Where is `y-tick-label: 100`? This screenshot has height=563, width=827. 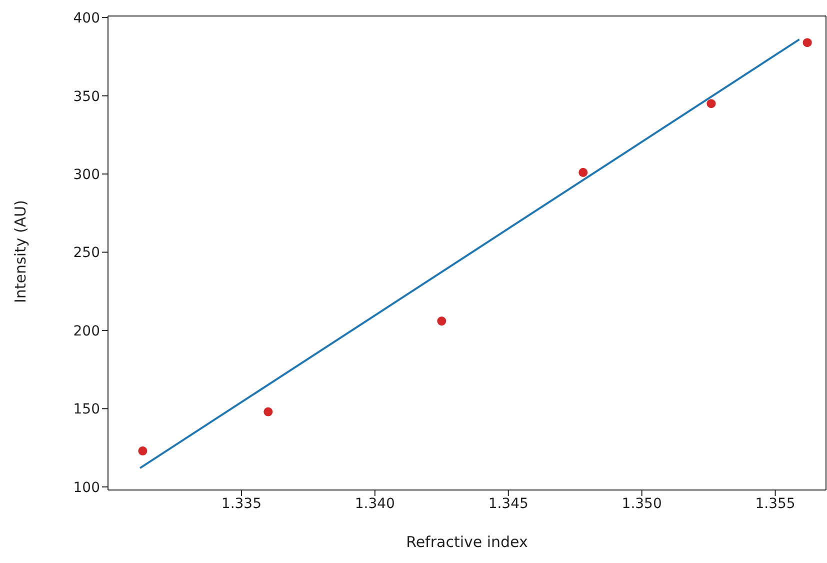 y-tick-label: 100 is located at coordinates (86, 488).